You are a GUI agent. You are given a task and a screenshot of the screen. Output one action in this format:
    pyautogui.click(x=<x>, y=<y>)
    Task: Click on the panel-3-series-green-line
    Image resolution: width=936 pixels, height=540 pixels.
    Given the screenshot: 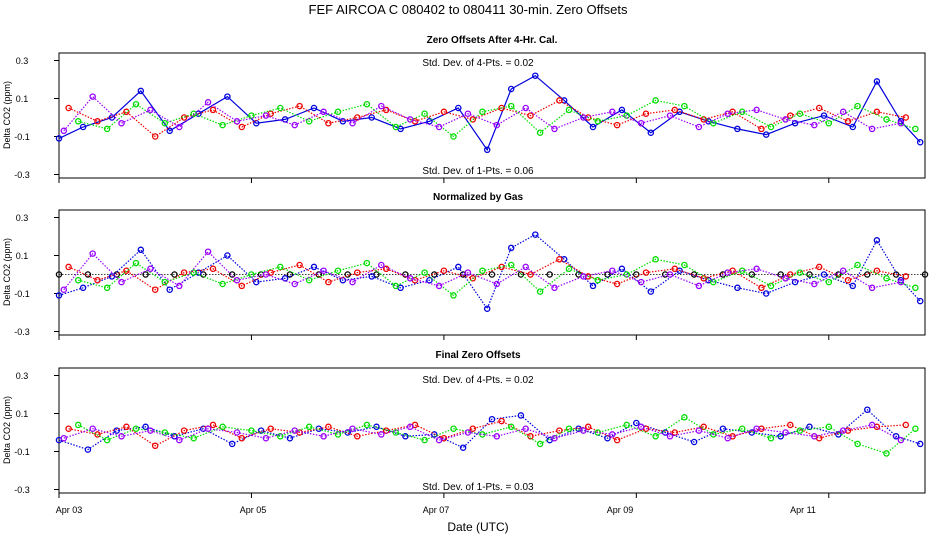 What is the action you would take?
    pyautogui.click(x=496, y=435)
    